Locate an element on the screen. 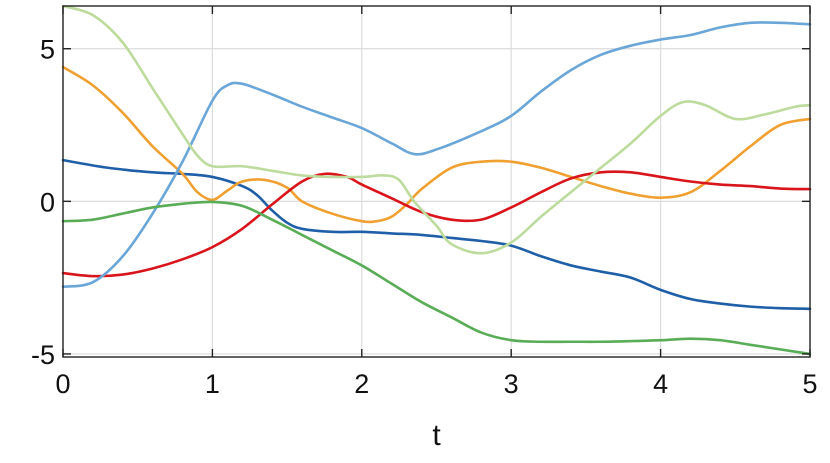 The height and width of the screenshot is (463, 830). y-tick-label: -5 is located at coordinates (43, 355).